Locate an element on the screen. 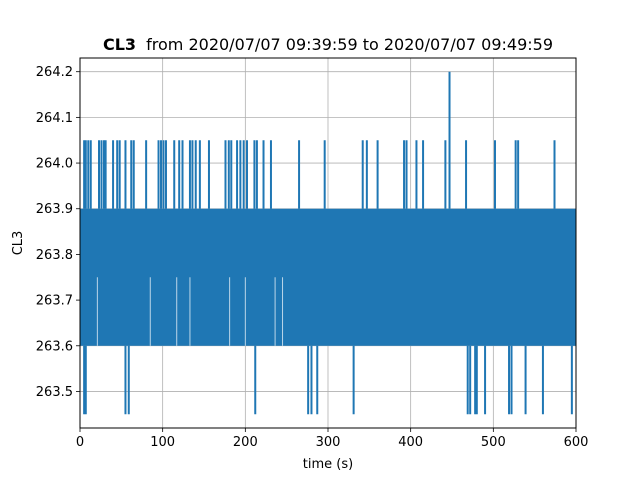  x-axis-label: time (s) is located at coordinates (328, 464).